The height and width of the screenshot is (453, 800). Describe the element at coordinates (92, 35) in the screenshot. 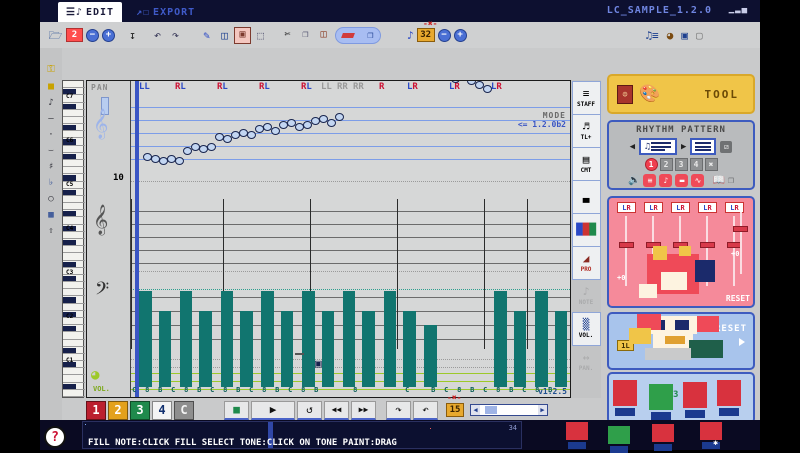

I see `page-minus-button: −` at that location.